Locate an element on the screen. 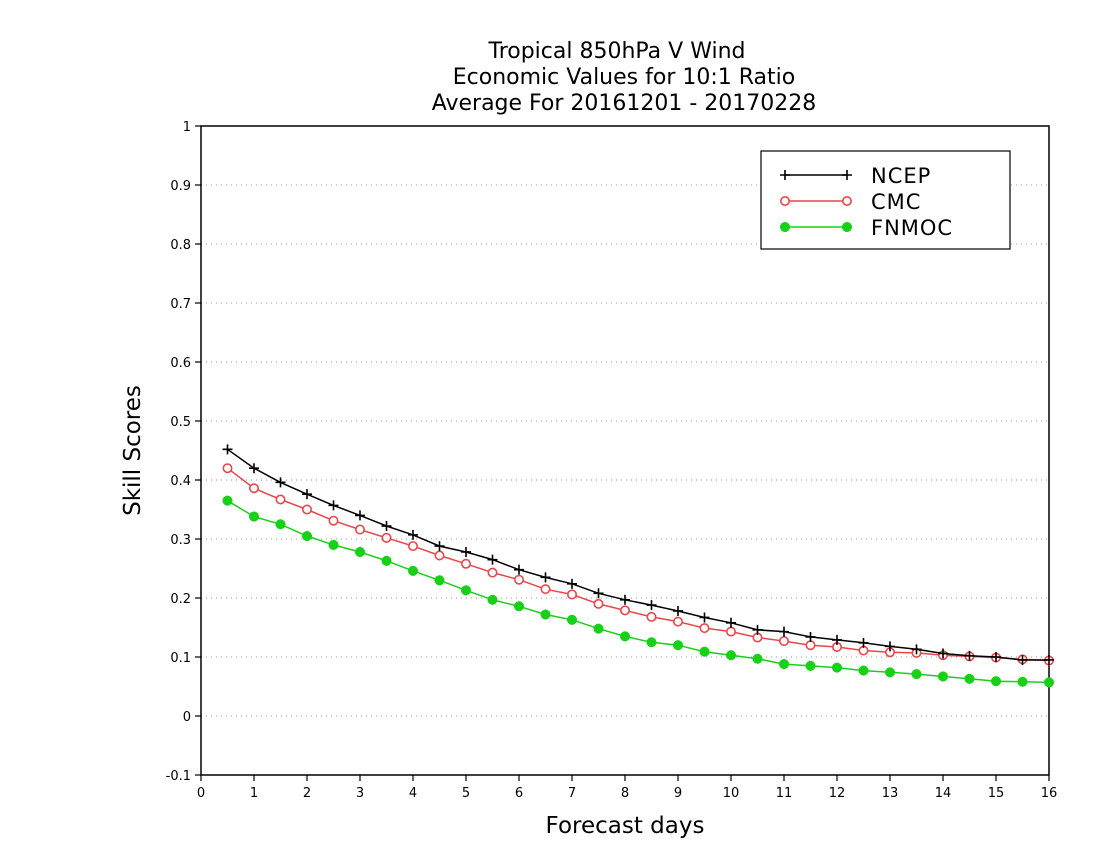 The height and width of the screenshot is (850, 1100). y-tick-label: 0.4 is located at coordinates (180, 481).